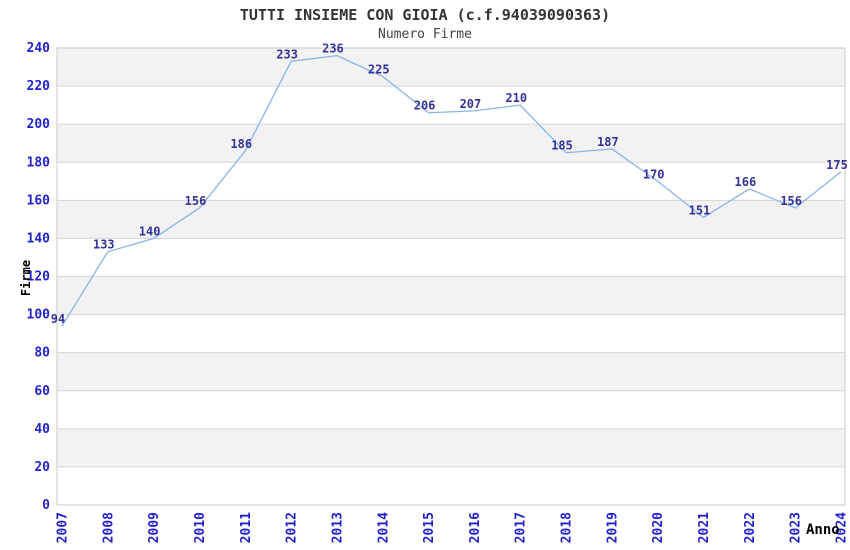  Describe the element at coordinates (612, 527) in the screenshot. I see `x-tick-label: 2019` at that location.